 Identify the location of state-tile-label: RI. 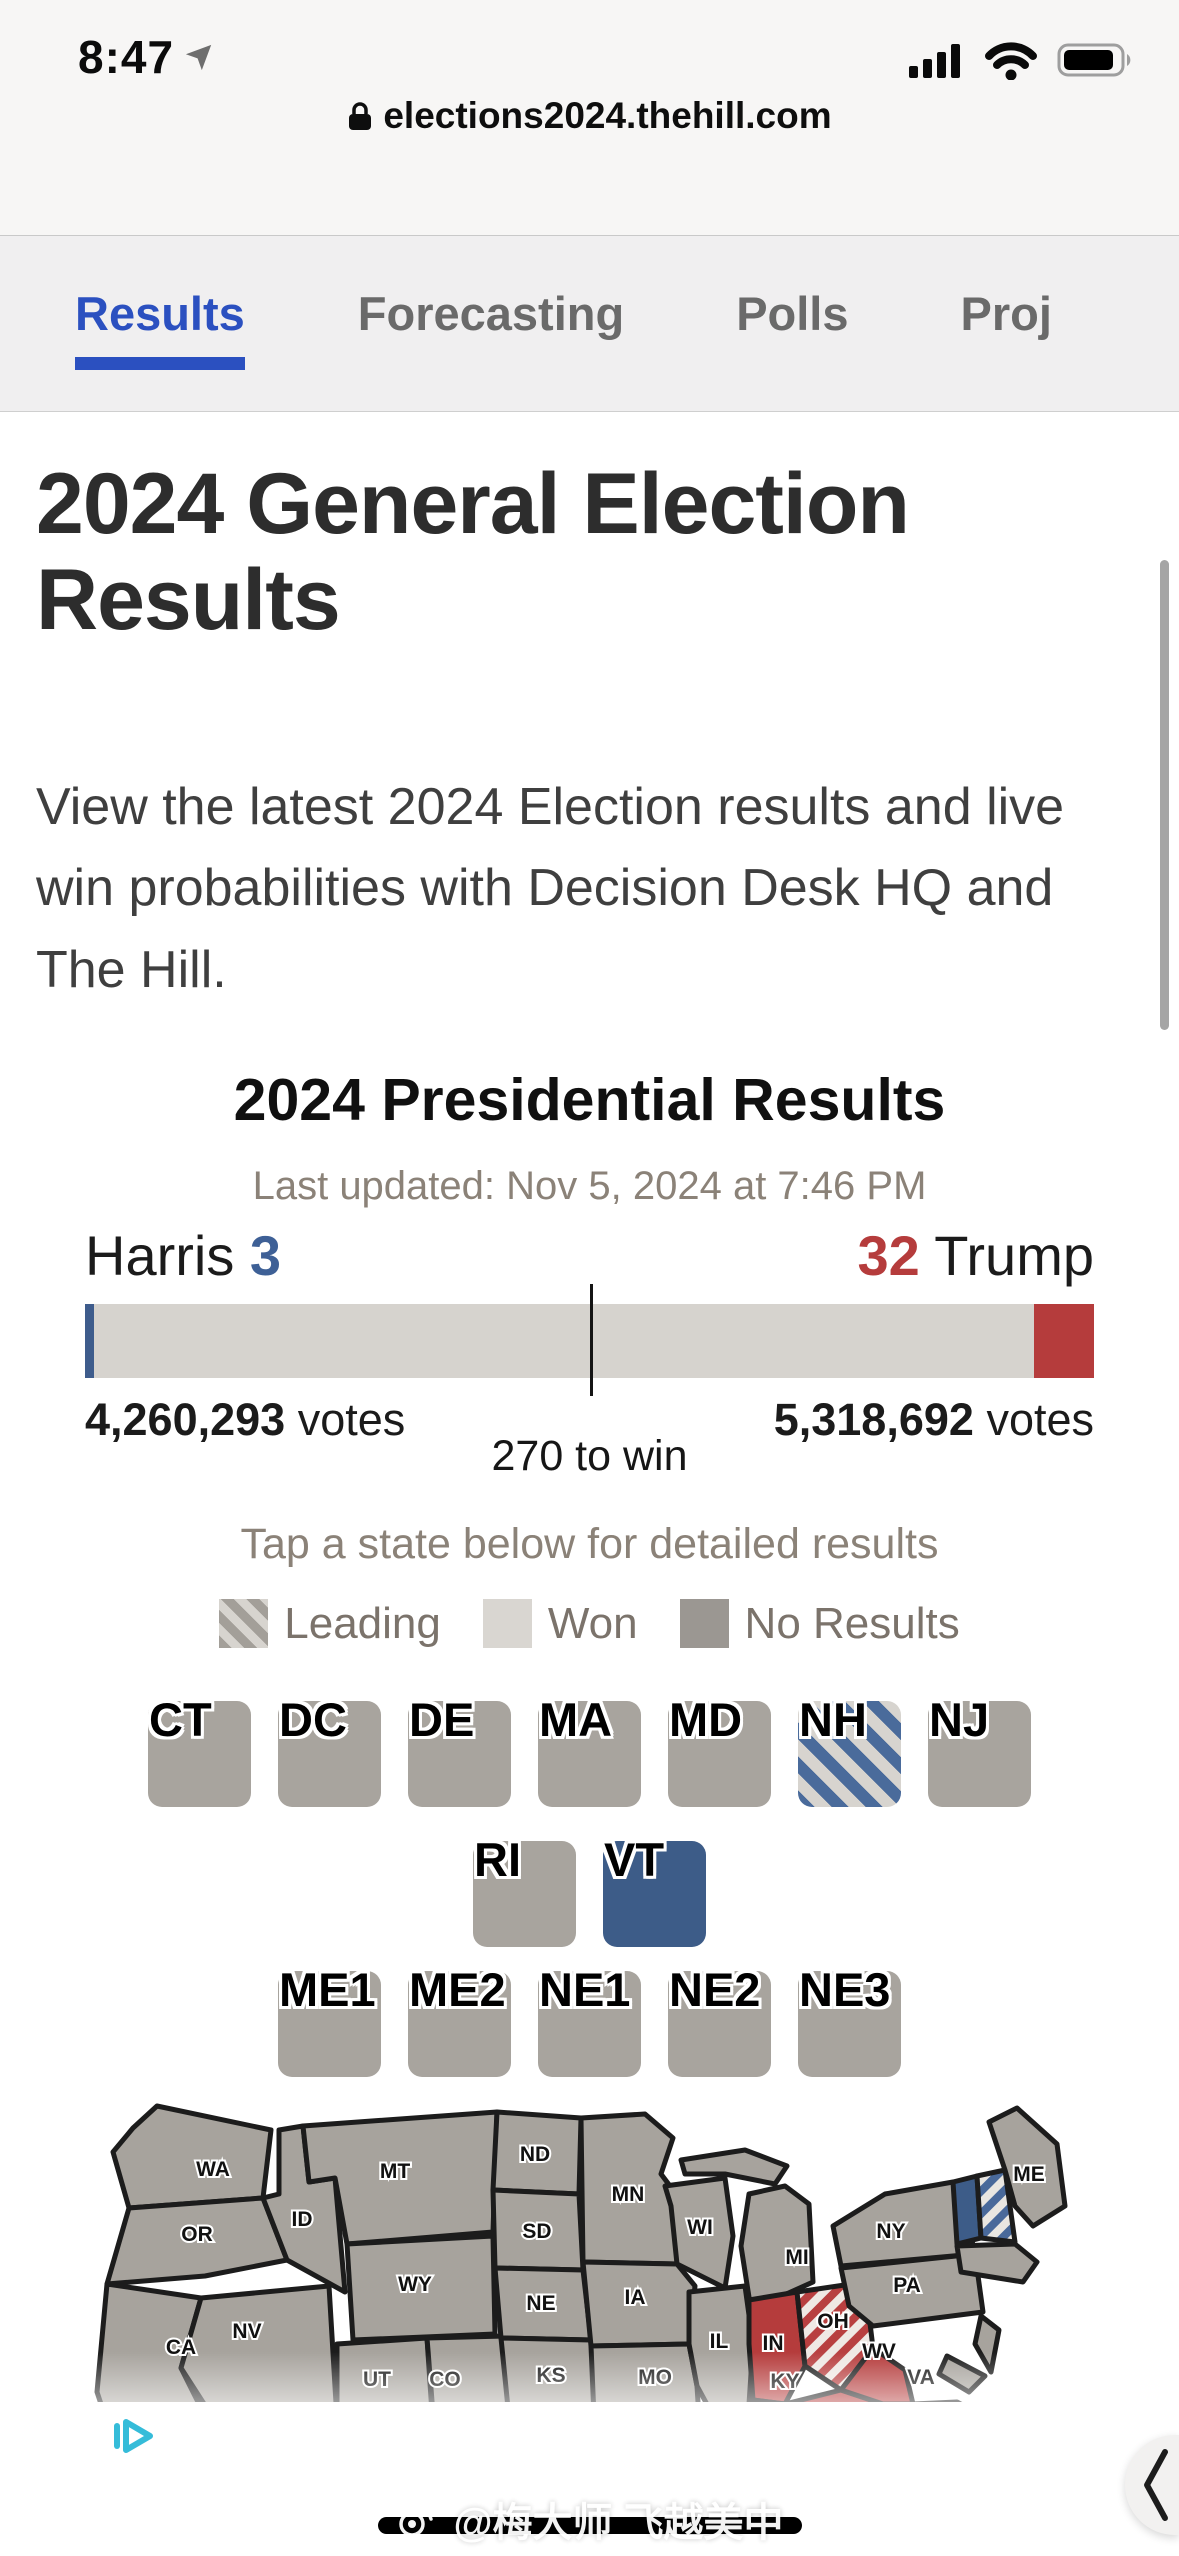
(497, 1859).